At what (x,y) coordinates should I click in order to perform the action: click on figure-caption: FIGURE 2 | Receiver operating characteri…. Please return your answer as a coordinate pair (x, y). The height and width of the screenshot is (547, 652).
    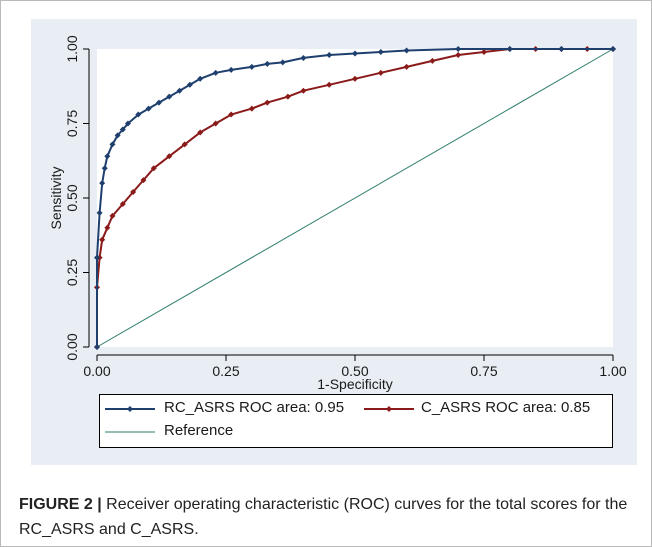
    Looking at the image, I should click on (331, 517).